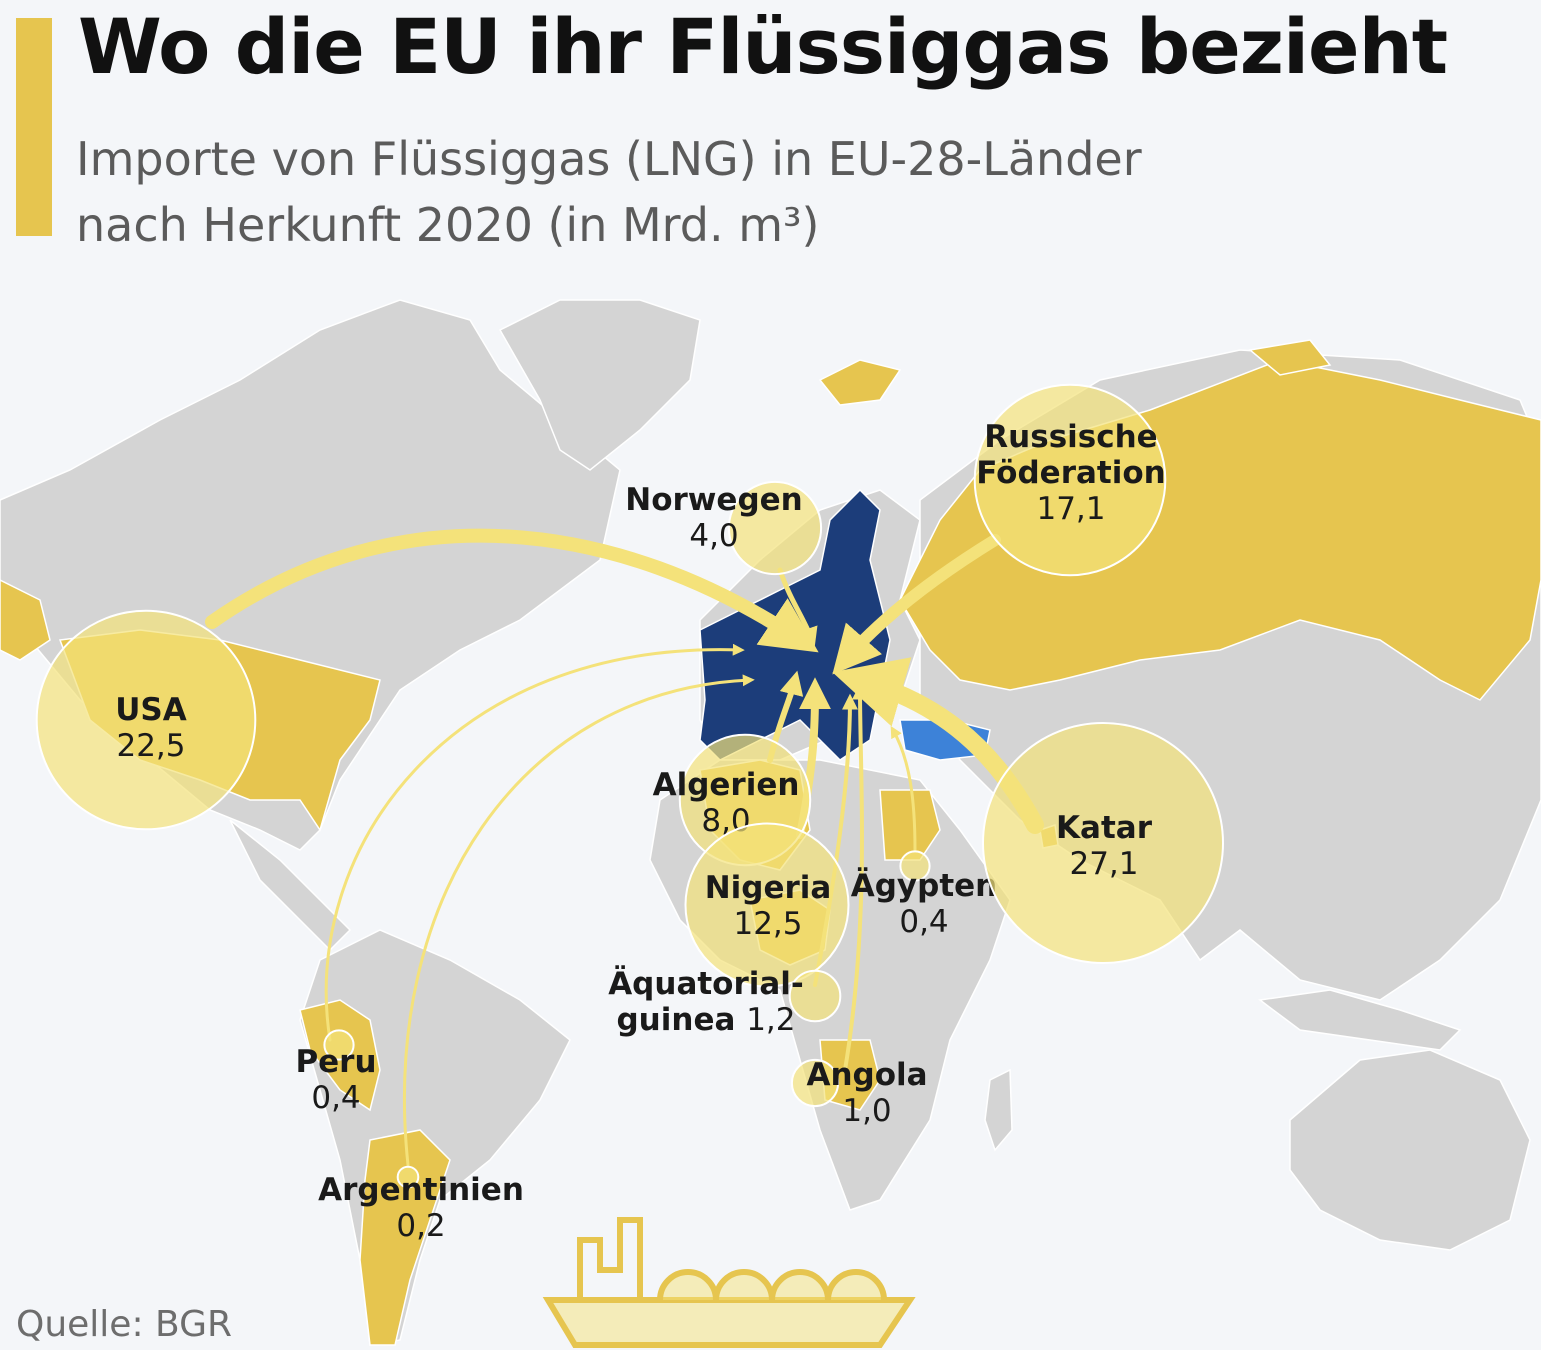 This screenshot has width=1541, height=1350. Describe the element at coordinates (923, 922) in the screenshot. I see `value-label-ägypten: 0,4` at that location.